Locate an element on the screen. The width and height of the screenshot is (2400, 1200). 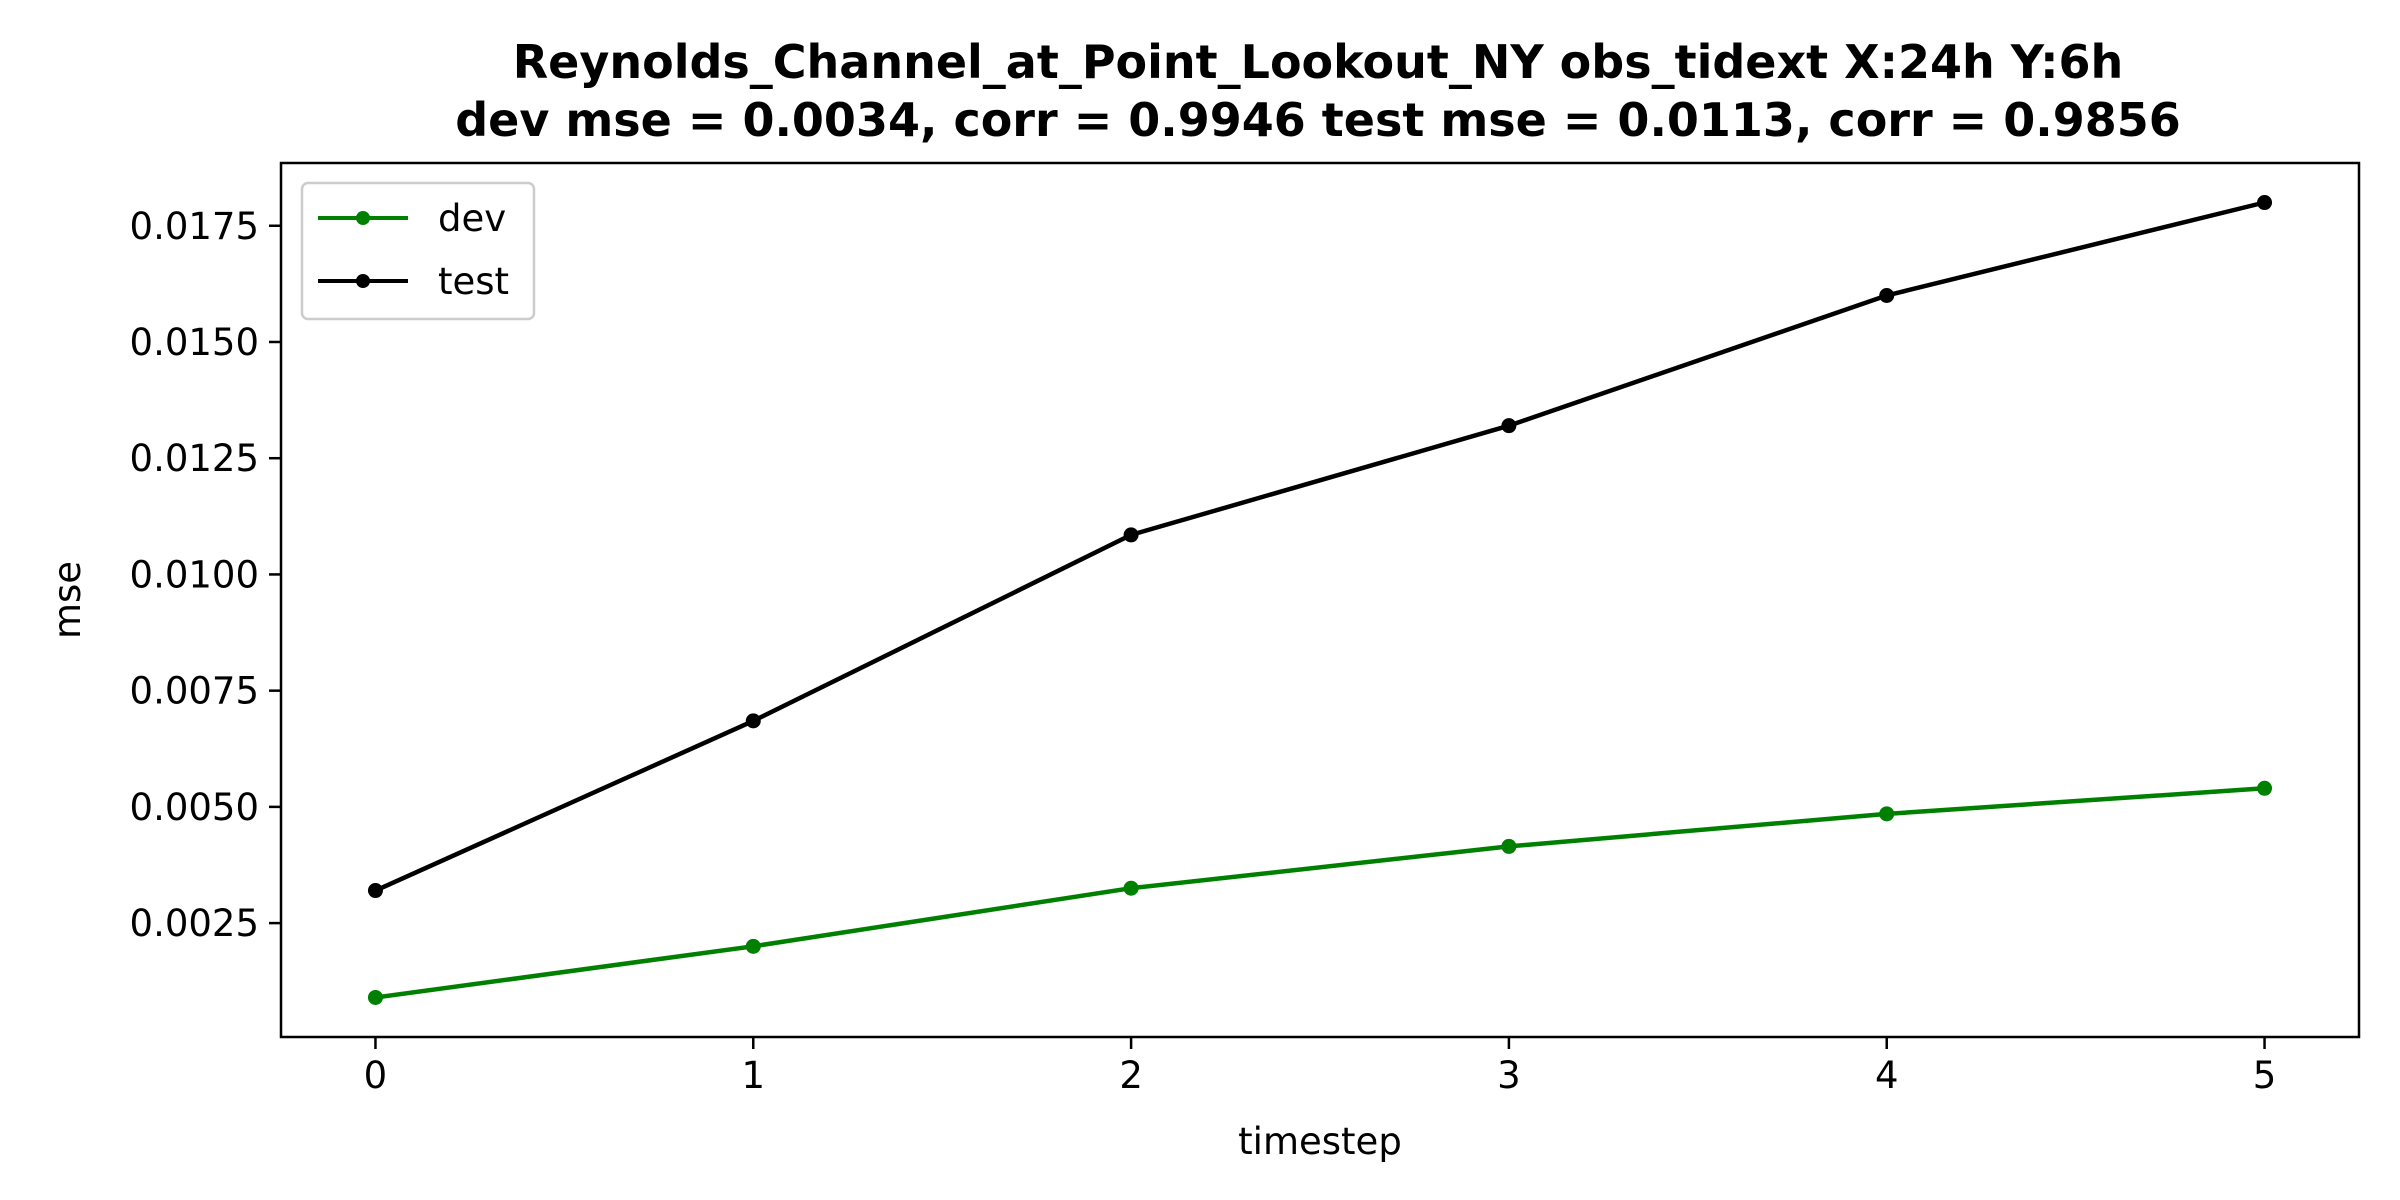
y-tick-label: 0.0100 is located at coordinates (194, 574).